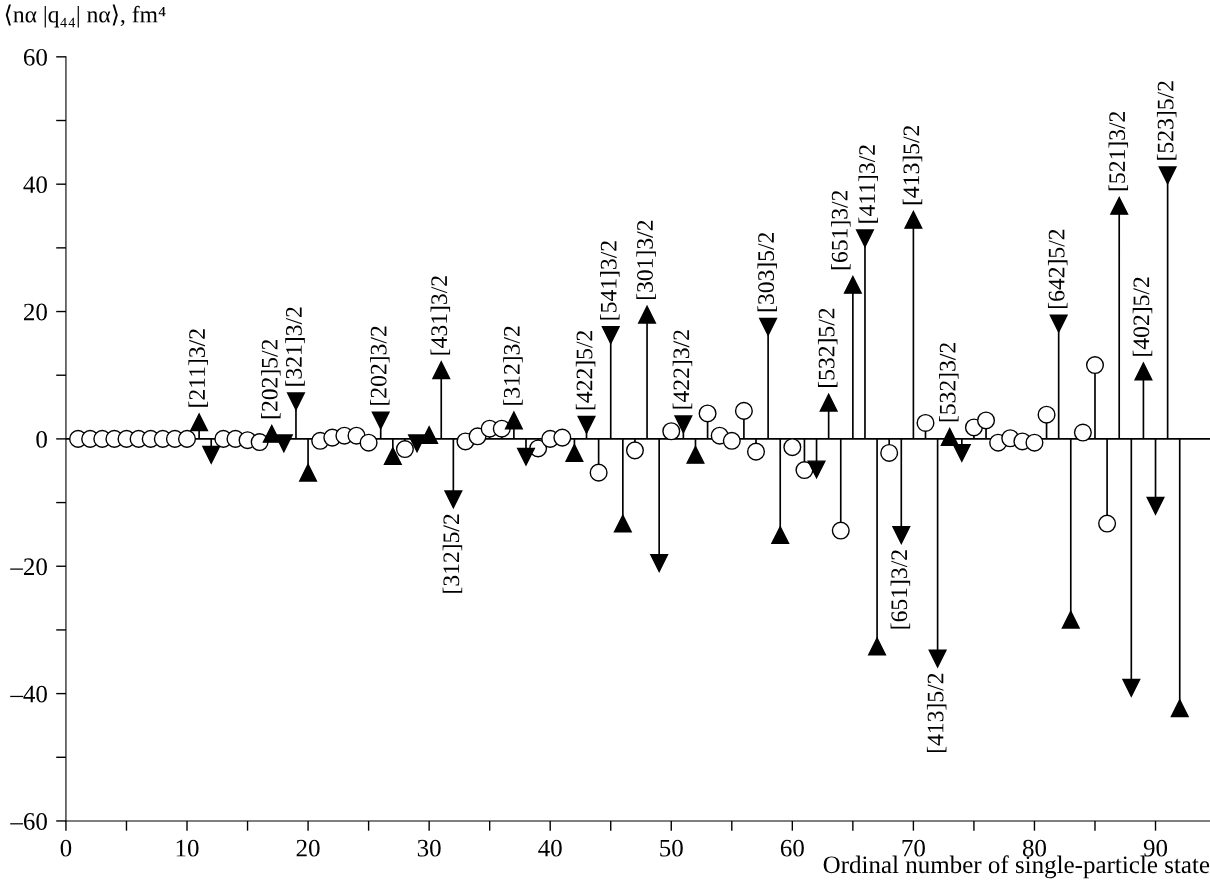  Describe the element at coordinates (187, 848) in the screenshot. I see `x-tick-label: 10` at that location.